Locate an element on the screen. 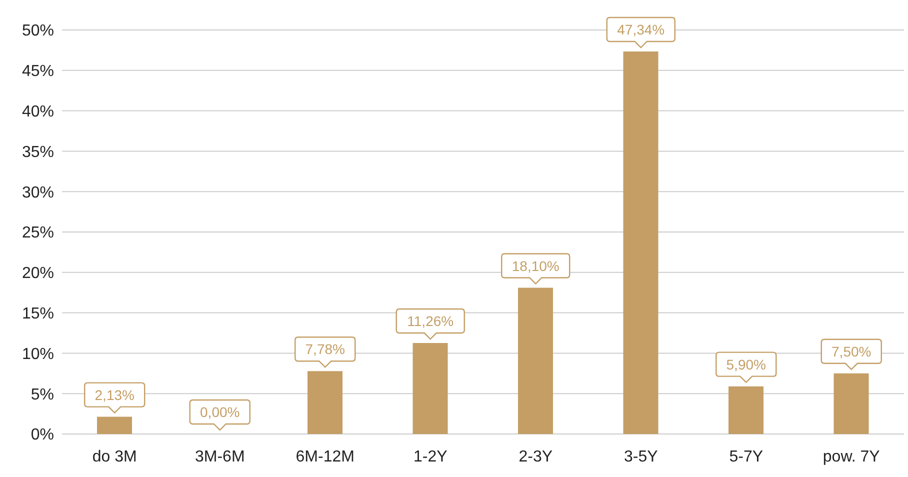 This screenshot has width=908, height=477. data-label: 7,78% is located at coordinates (325, 349).